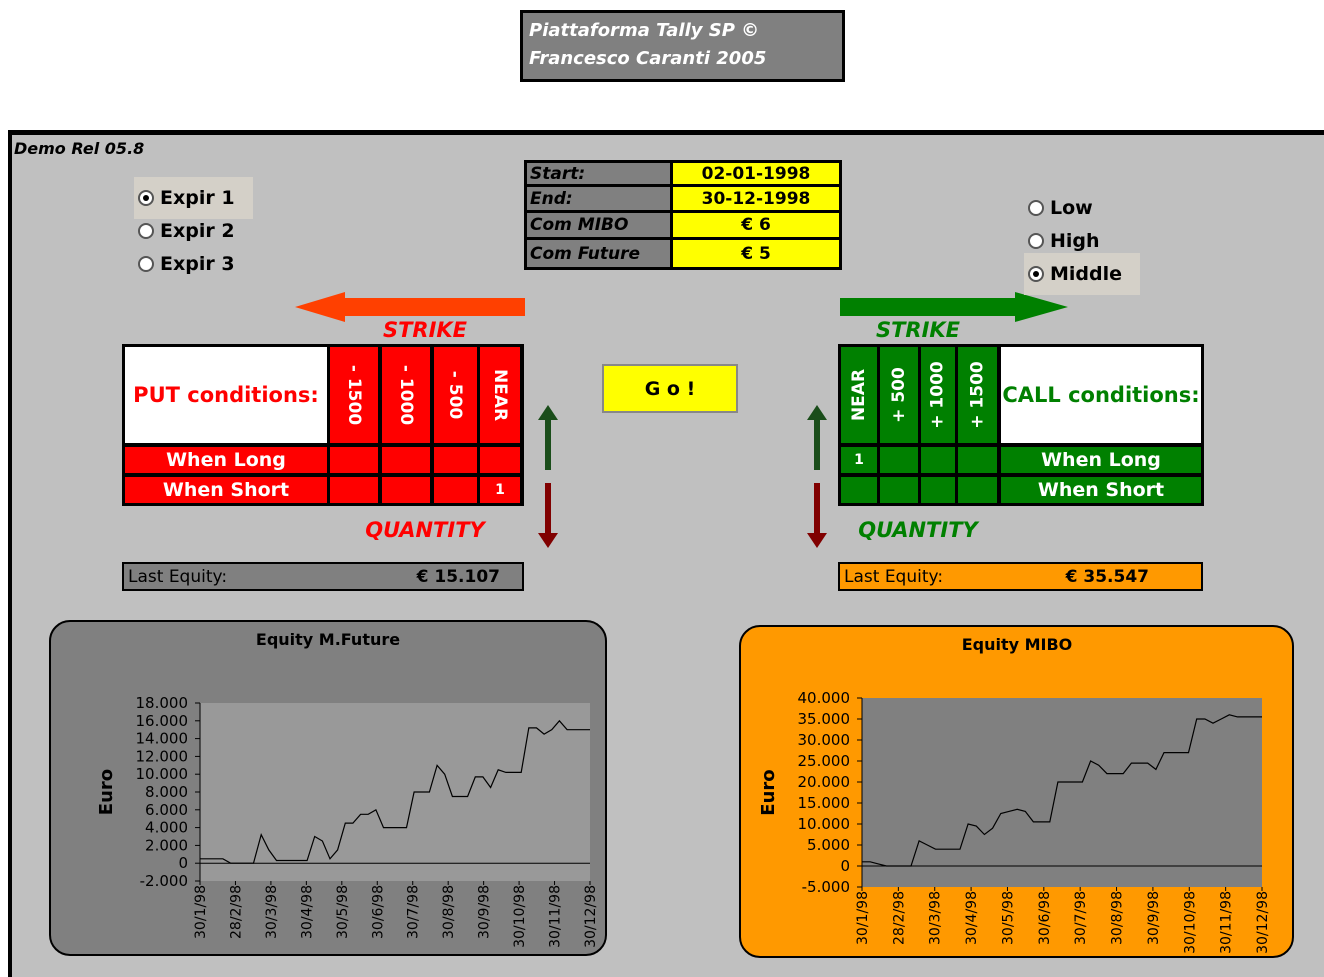  Describe the element at coordinates (1107, 576) in the screenshot. I see `last-equity-value: € 35.547` at that location.